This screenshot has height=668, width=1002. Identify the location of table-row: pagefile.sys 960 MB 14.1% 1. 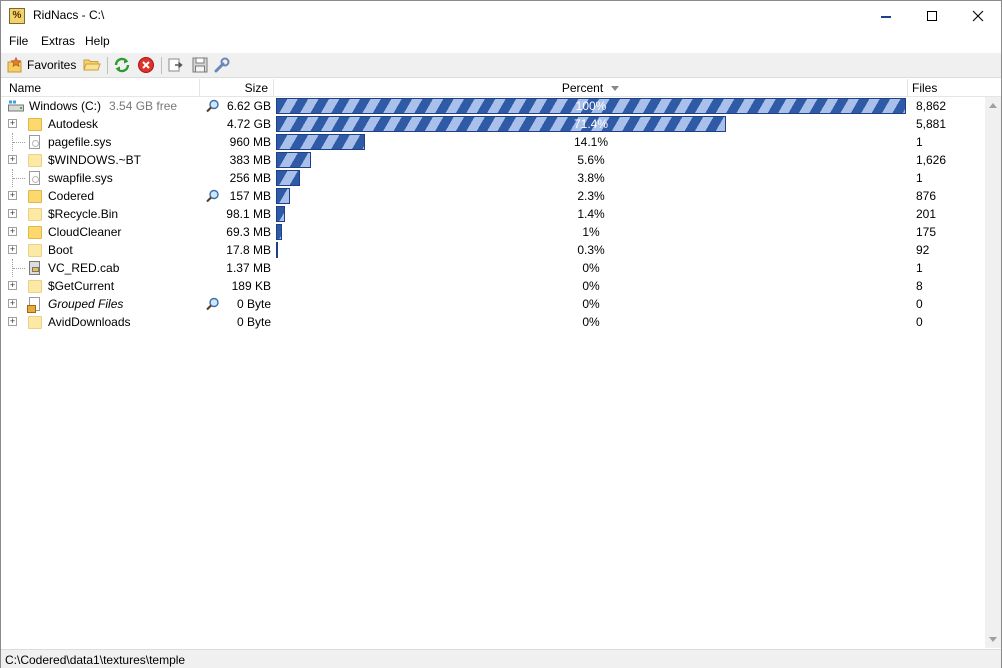
(493, 142).